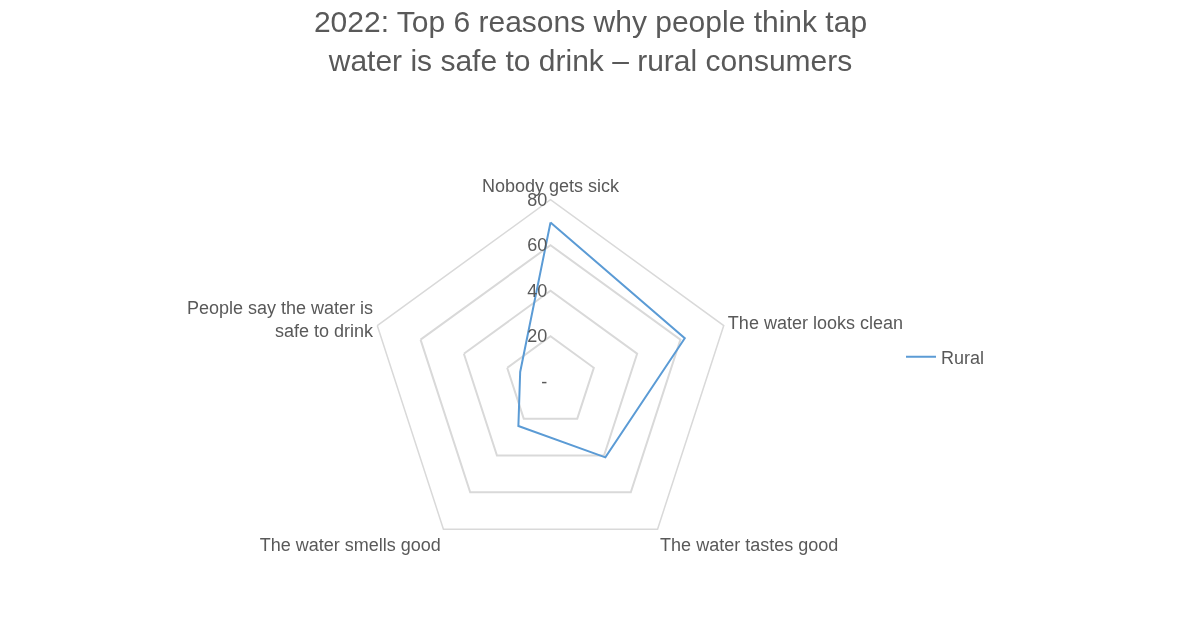  I want to click on spoke-label: The water looks clean, so click(815, 323).